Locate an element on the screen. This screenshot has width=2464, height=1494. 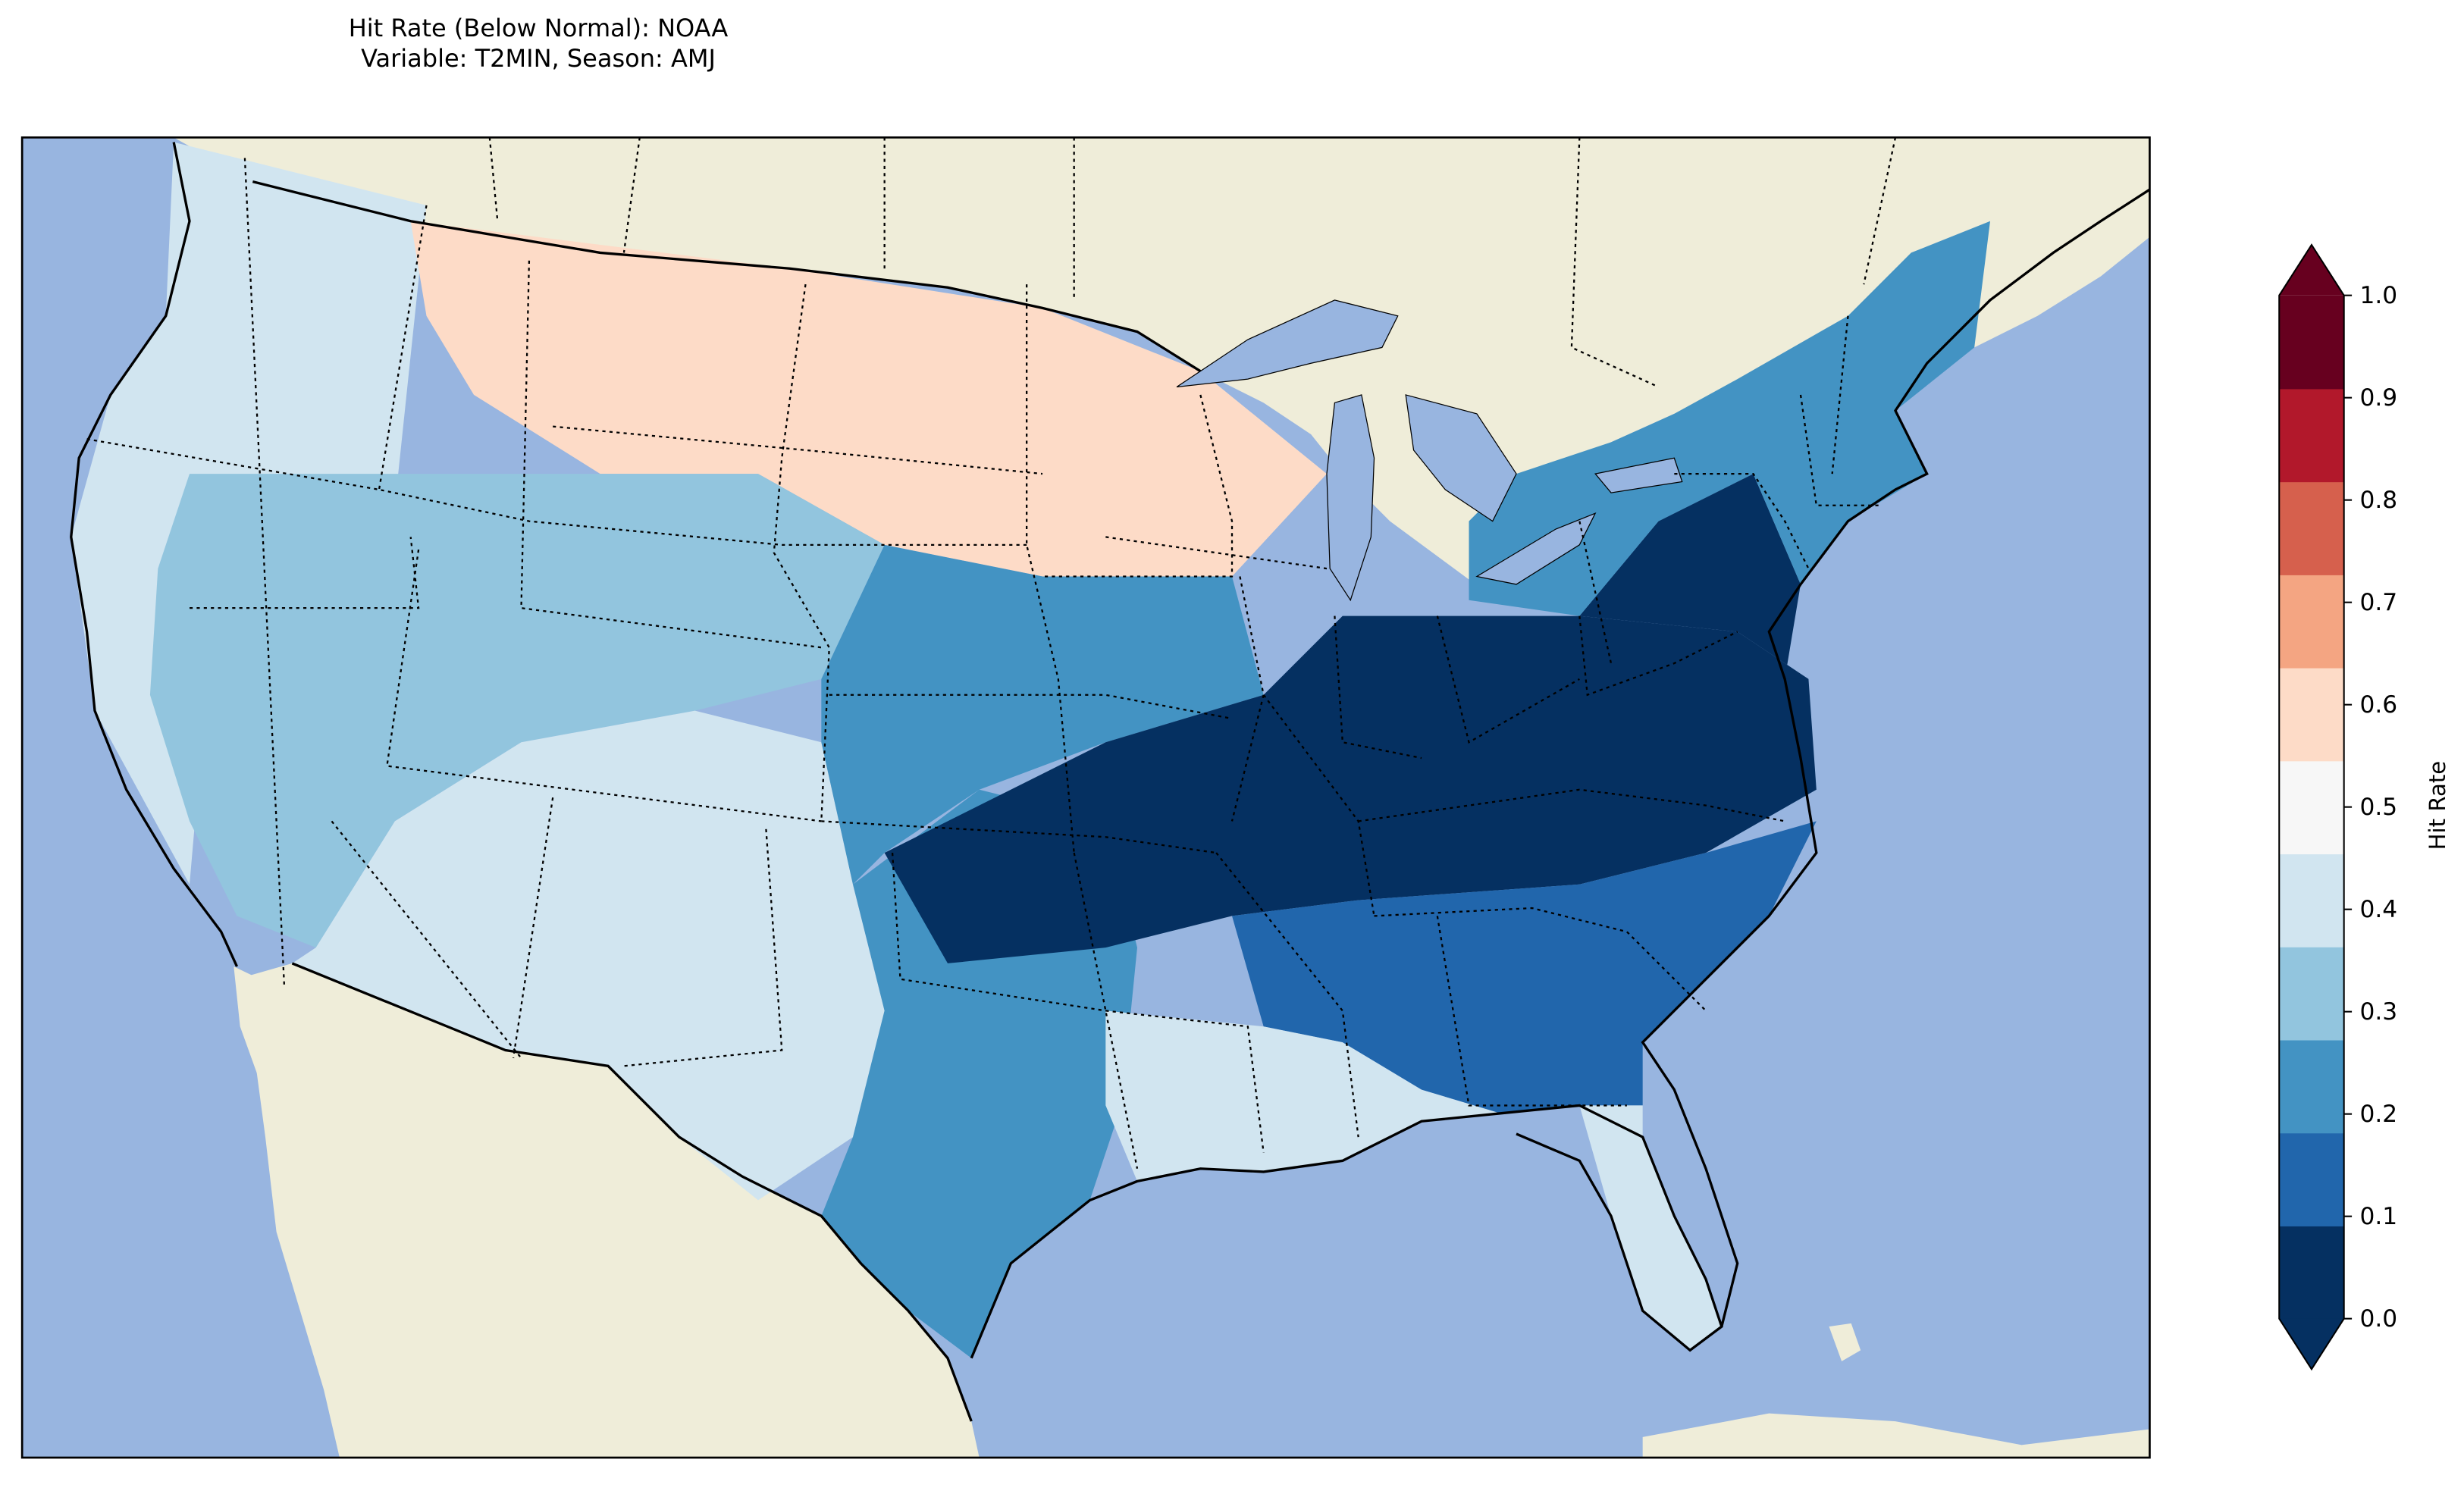
region-gulf-coast is located at coordinates (1303, 1096).